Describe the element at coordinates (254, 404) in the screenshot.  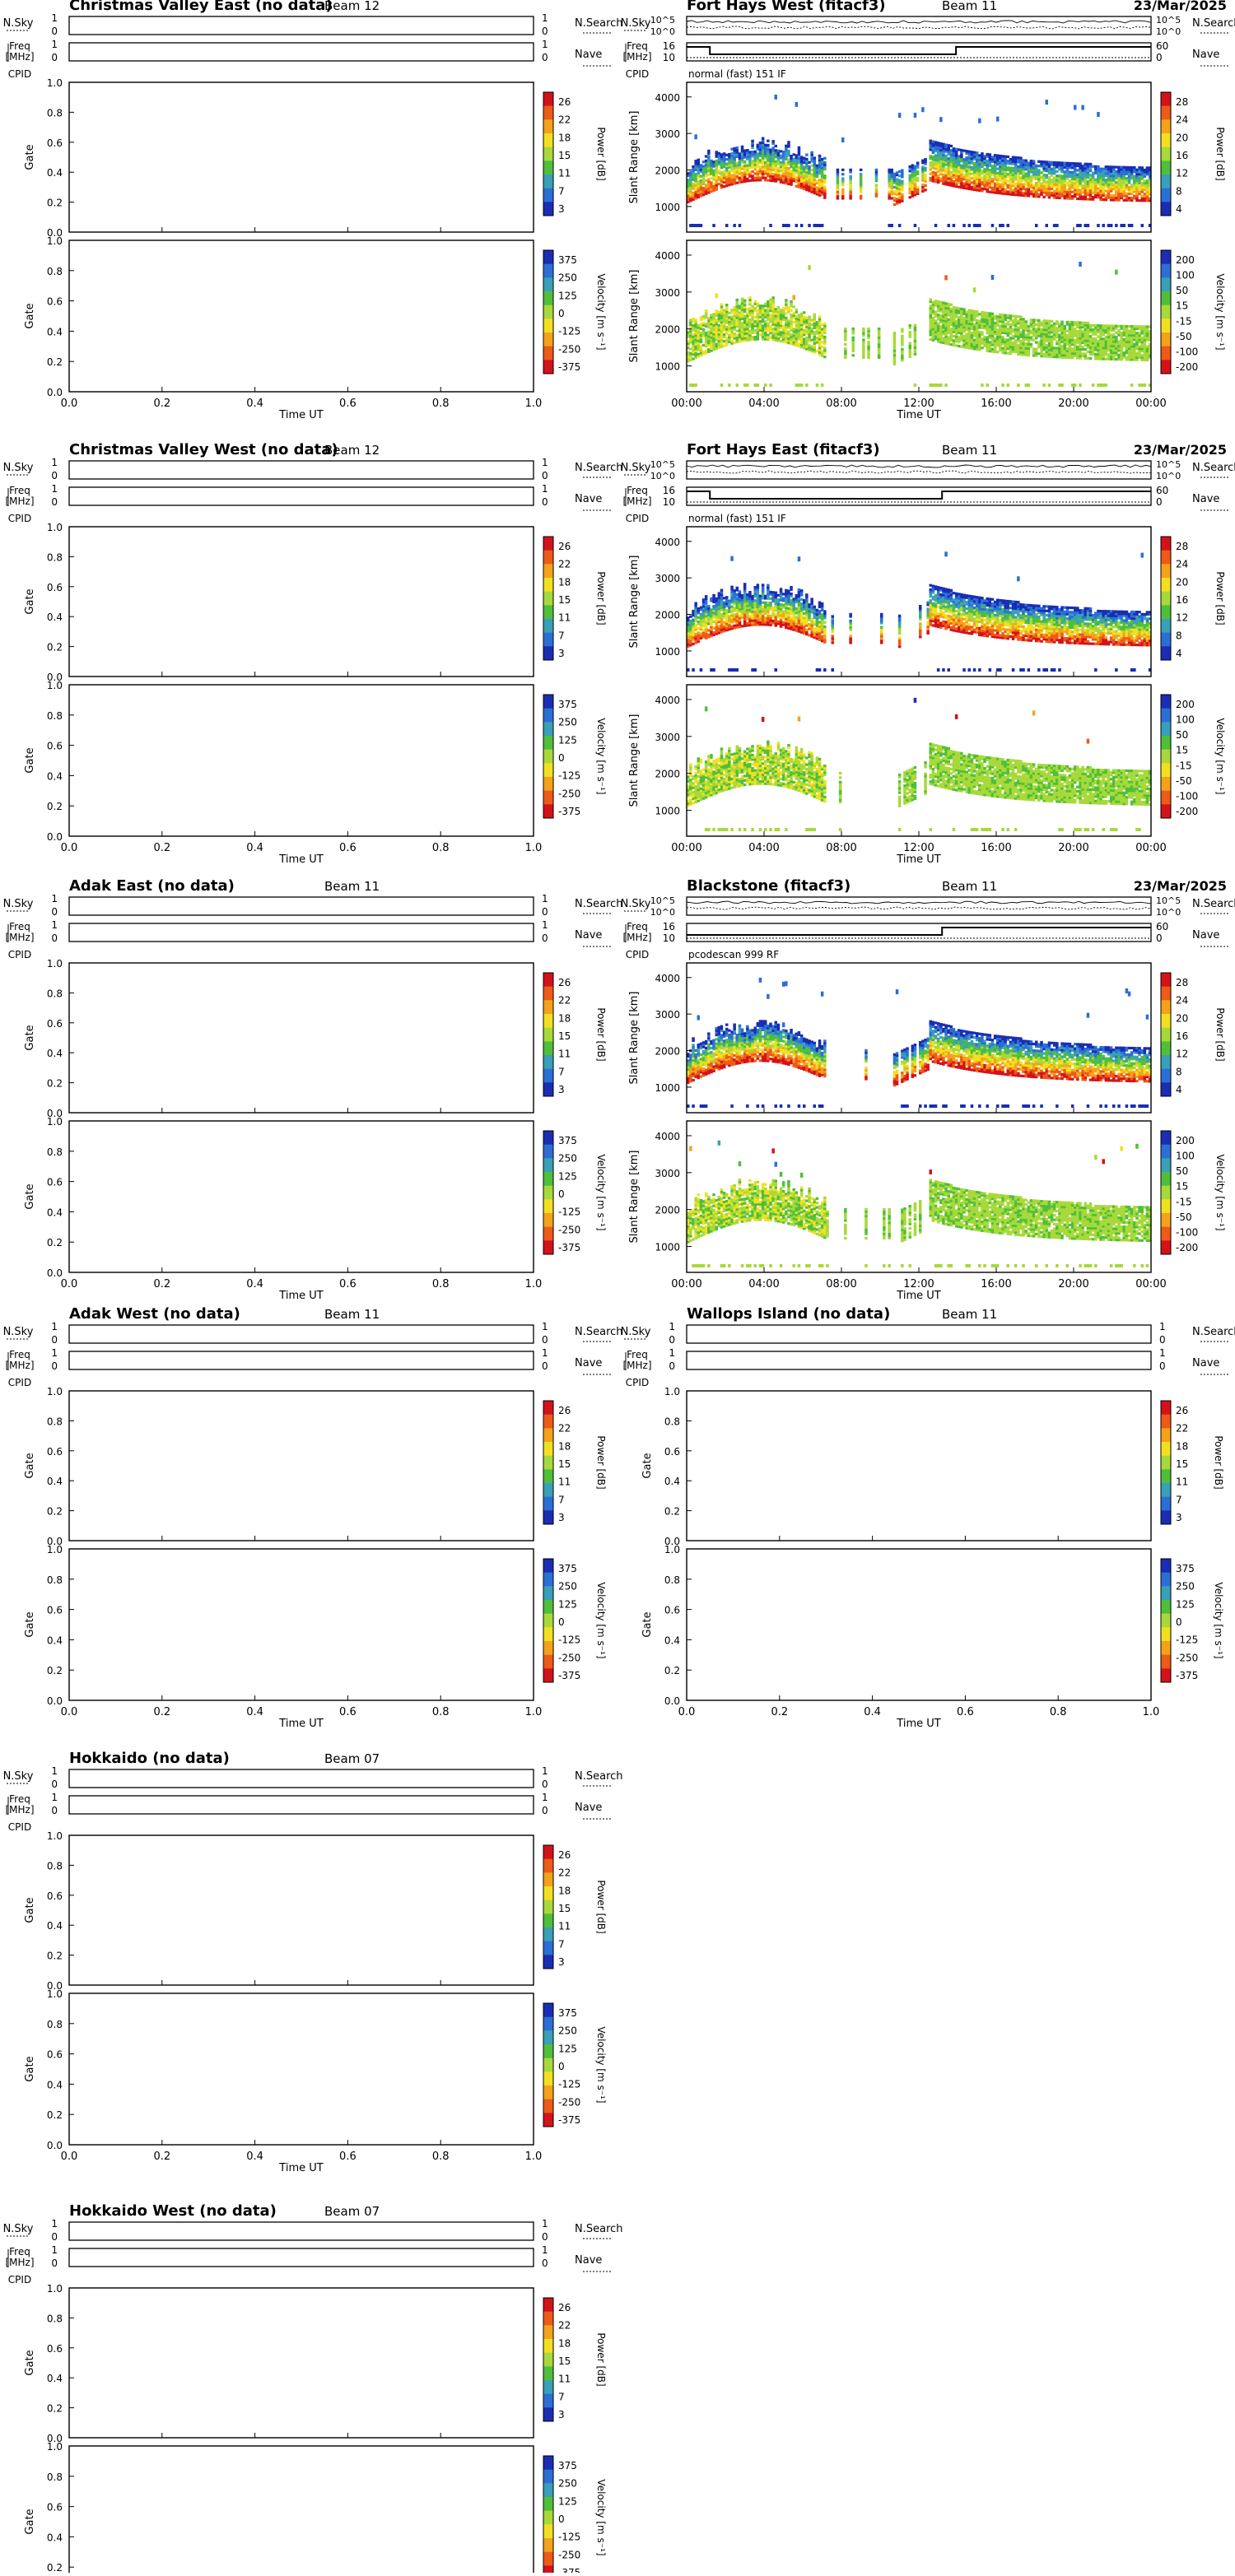
I see `x-tick-label: 0.4` at that location.